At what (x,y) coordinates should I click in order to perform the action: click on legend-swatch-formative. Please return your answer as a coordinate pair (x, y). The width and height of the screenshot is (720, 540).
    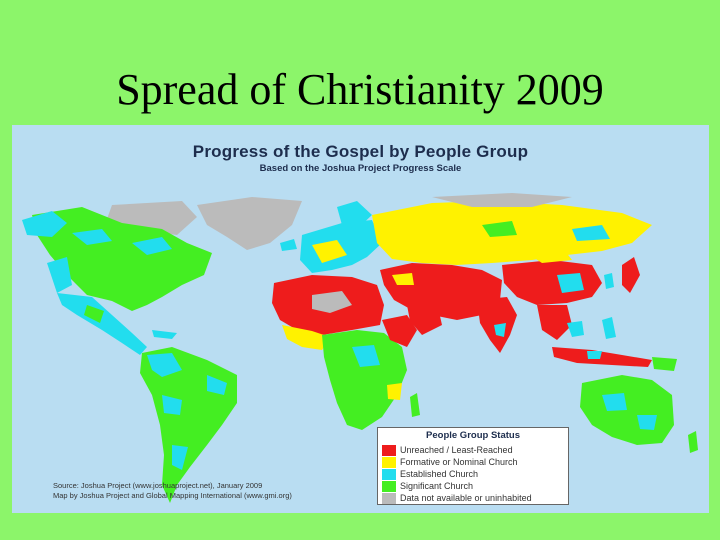
    Looking at the image, I should click on (389, 462).